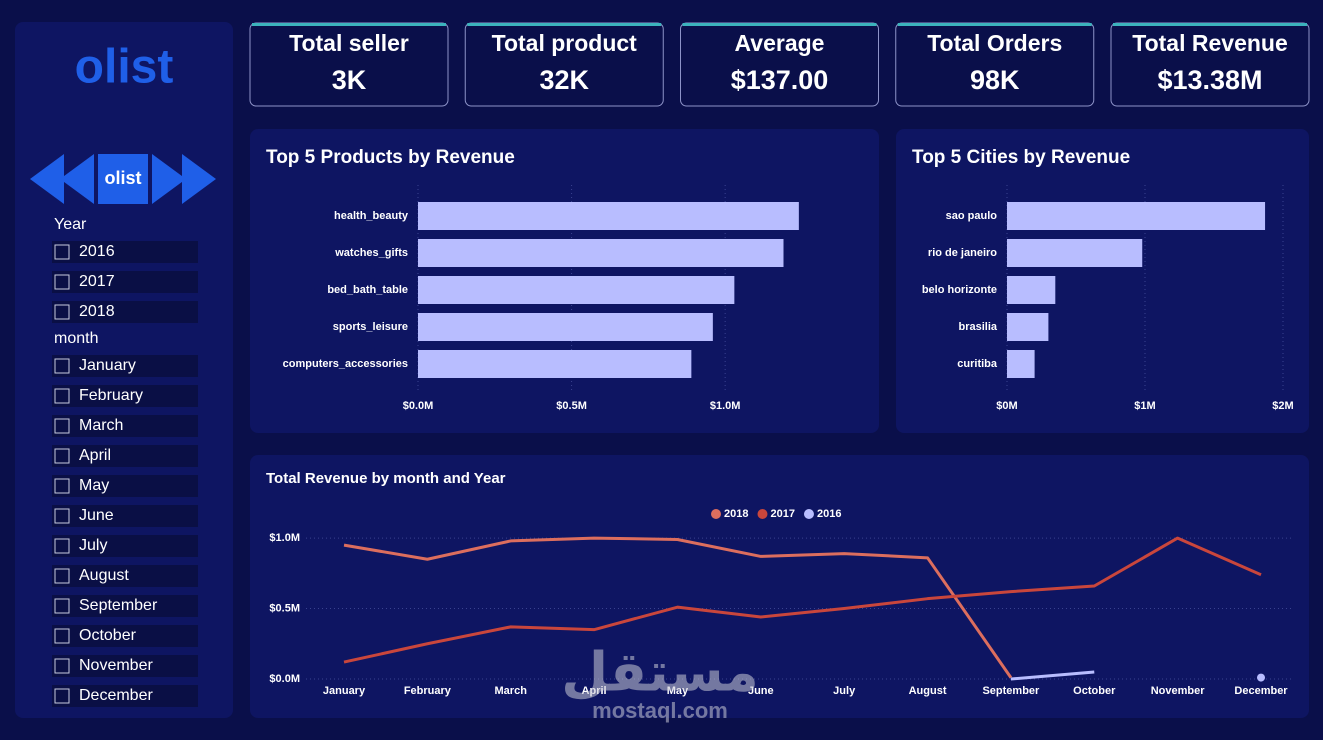 This screenshot has width=1323, height=740. I want to click on x-tick-label: February, so click(428, 691).